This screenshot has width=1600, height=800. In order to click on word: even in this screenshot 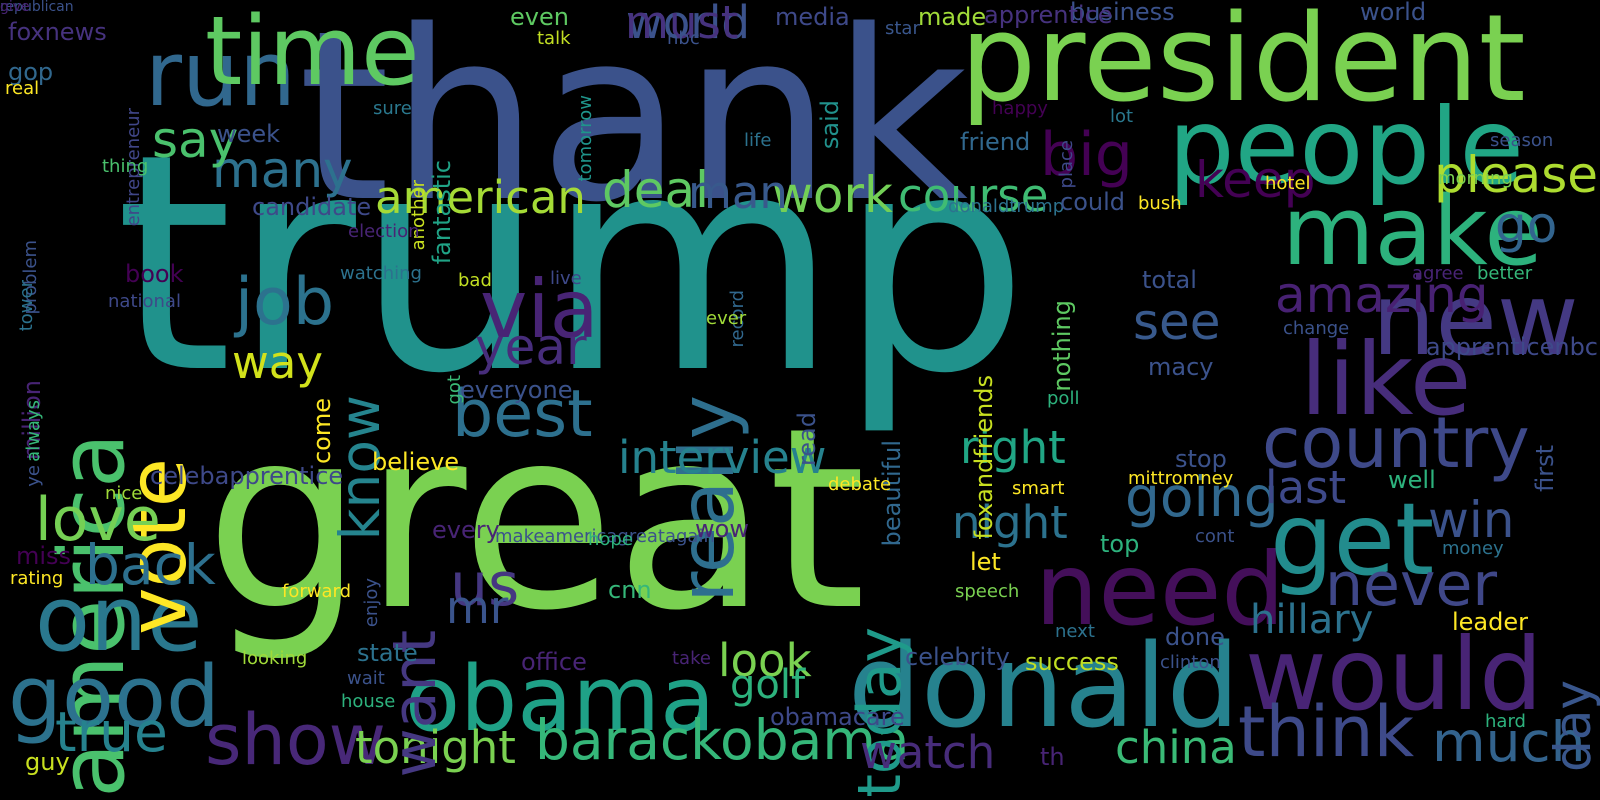, I will do `click(539, 17)`.